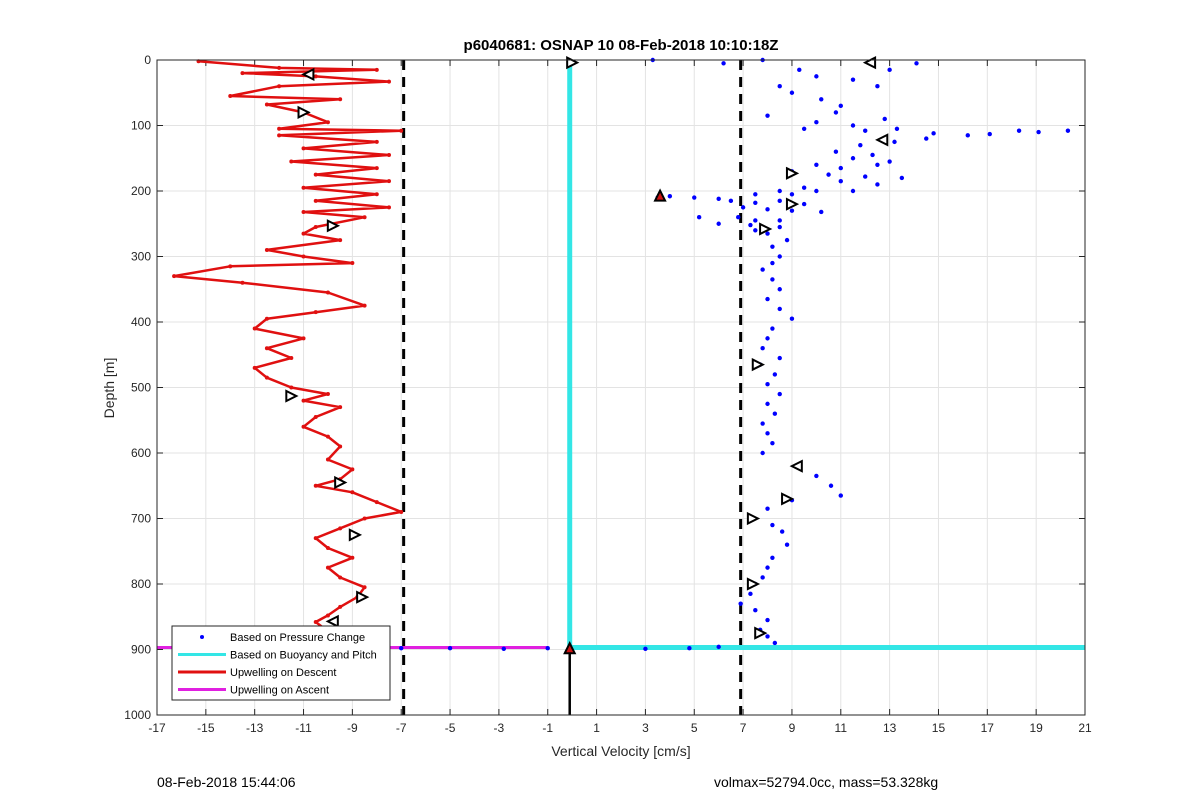 This screenshot has height=804, width=1200. I want to click on x-tick-label: 11, so click(841, 728).